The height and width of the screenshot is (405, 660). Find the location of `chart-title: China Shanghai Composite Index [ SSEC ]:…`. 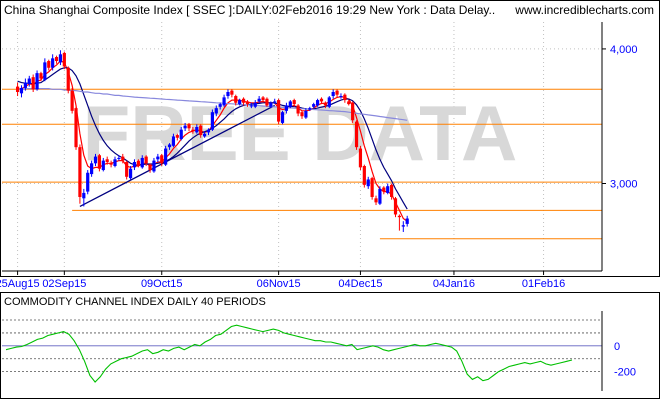

chart-title: China Shanghai Composite Index [ SSEC ]:… is located at coordinates (250, 10).